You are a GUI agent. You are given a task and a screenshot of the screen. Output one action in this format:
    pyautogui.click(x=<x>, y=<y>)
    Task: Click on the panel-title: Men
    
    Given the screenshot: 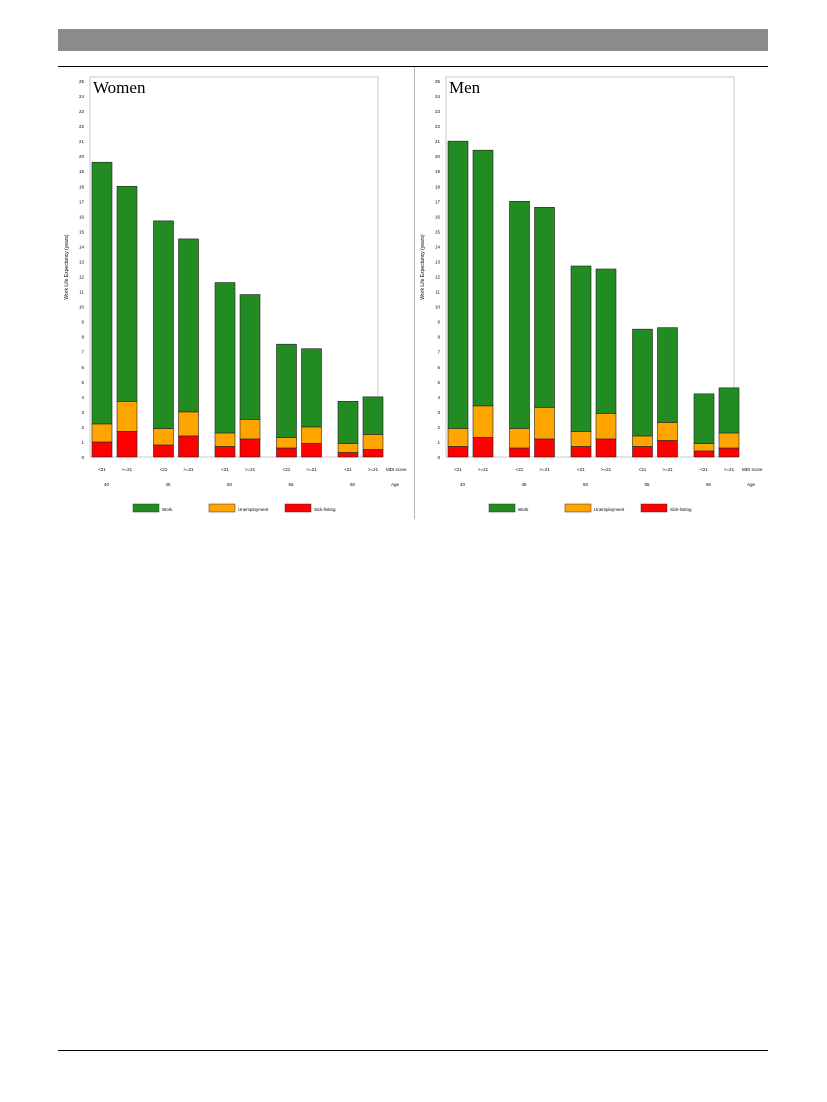 What is the action you would take?
    pyautogui.click(x=465, y=87)
    